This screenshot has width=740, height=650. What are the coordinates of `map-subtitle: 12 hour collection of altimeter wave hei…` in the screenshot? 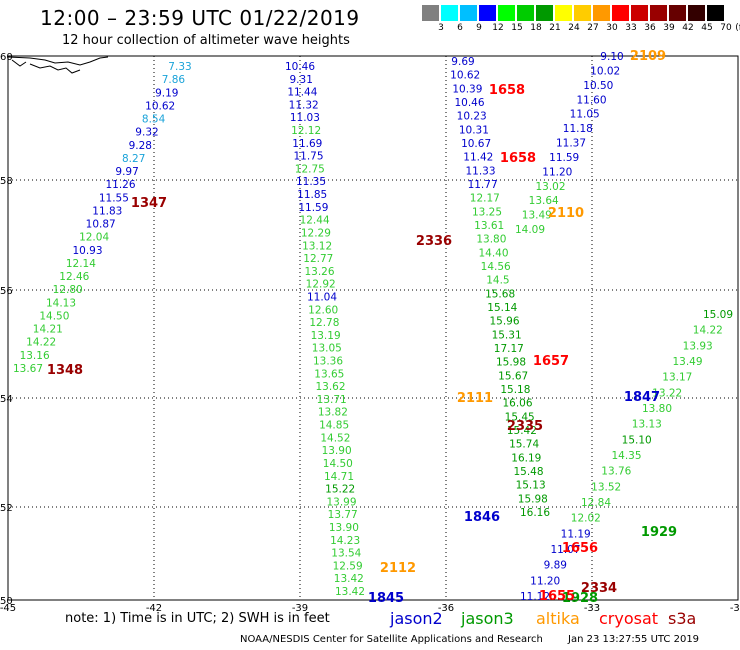 It's located at (206, 40).